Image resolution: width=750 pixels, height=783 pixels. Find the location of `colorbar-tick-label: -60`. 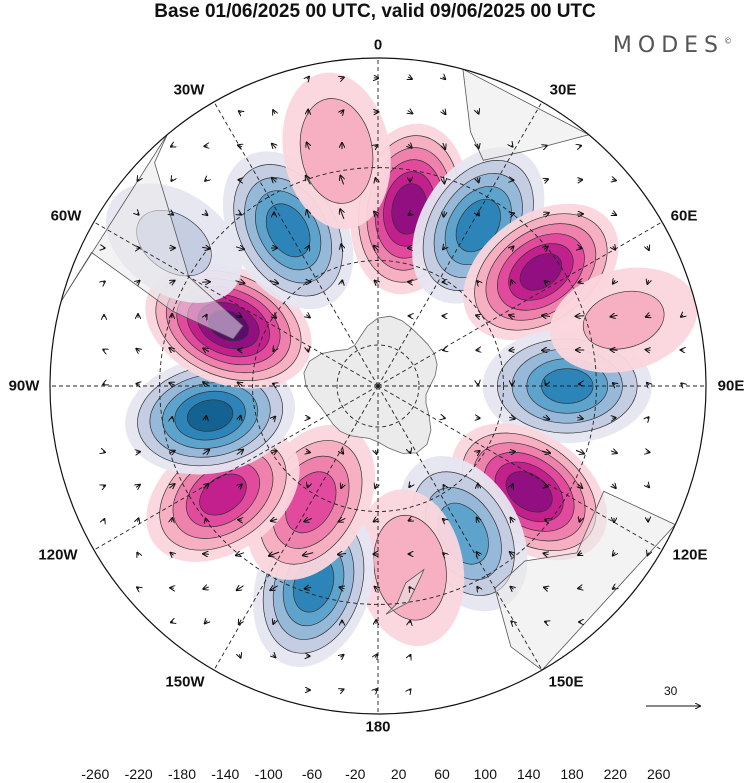

colorbar-tick-label: -60 is located at coordinates (312, 774).